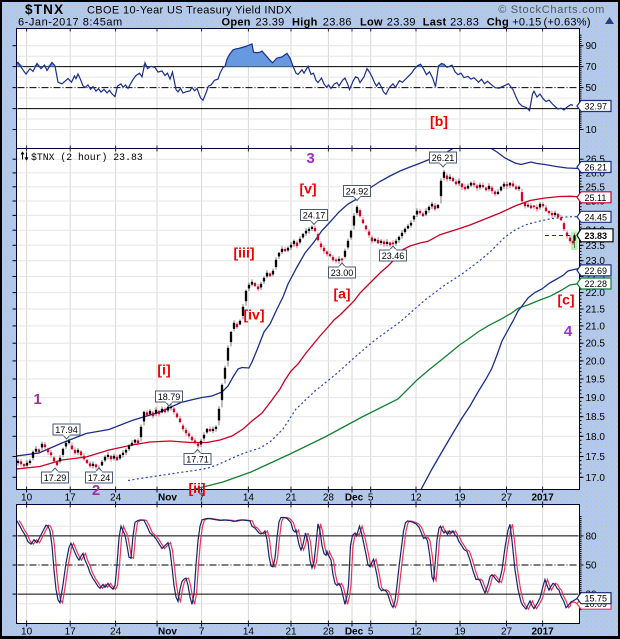  I want to click on svg-text: 6-Jan-2017 8:45am, so click(70, 23).